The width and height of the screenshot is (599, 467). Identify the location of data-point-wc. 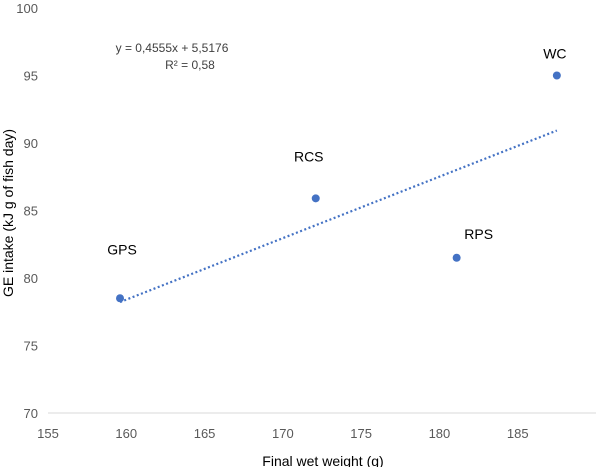
(556, 75).